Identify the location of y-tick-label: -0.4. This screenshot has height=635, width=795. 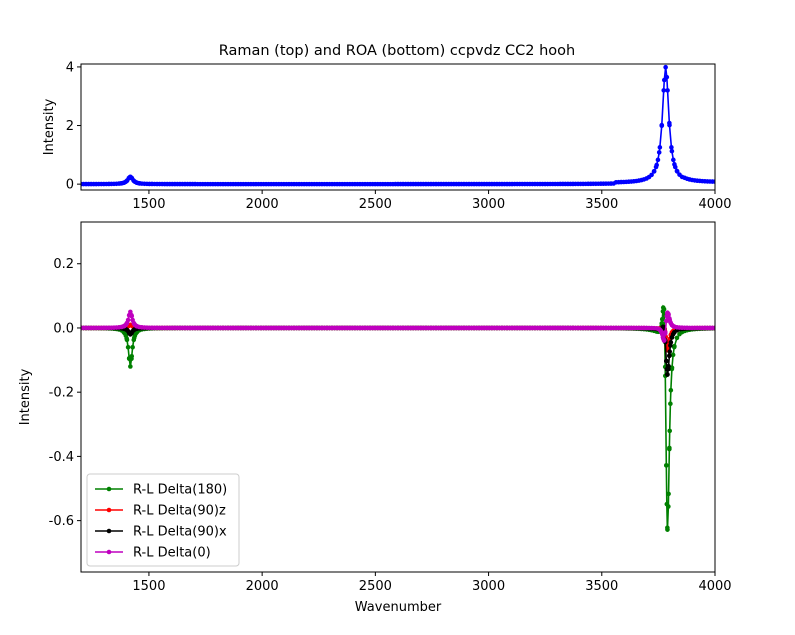
(61, 457).